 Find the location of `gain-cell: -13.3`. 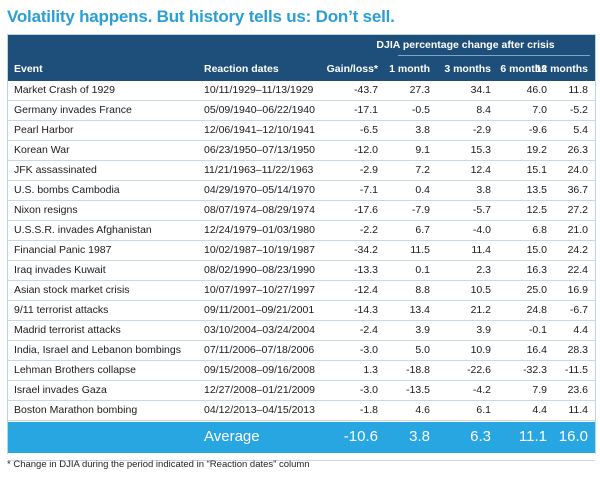

gain-cell: -13.3 is located at coordinates (366, 270).